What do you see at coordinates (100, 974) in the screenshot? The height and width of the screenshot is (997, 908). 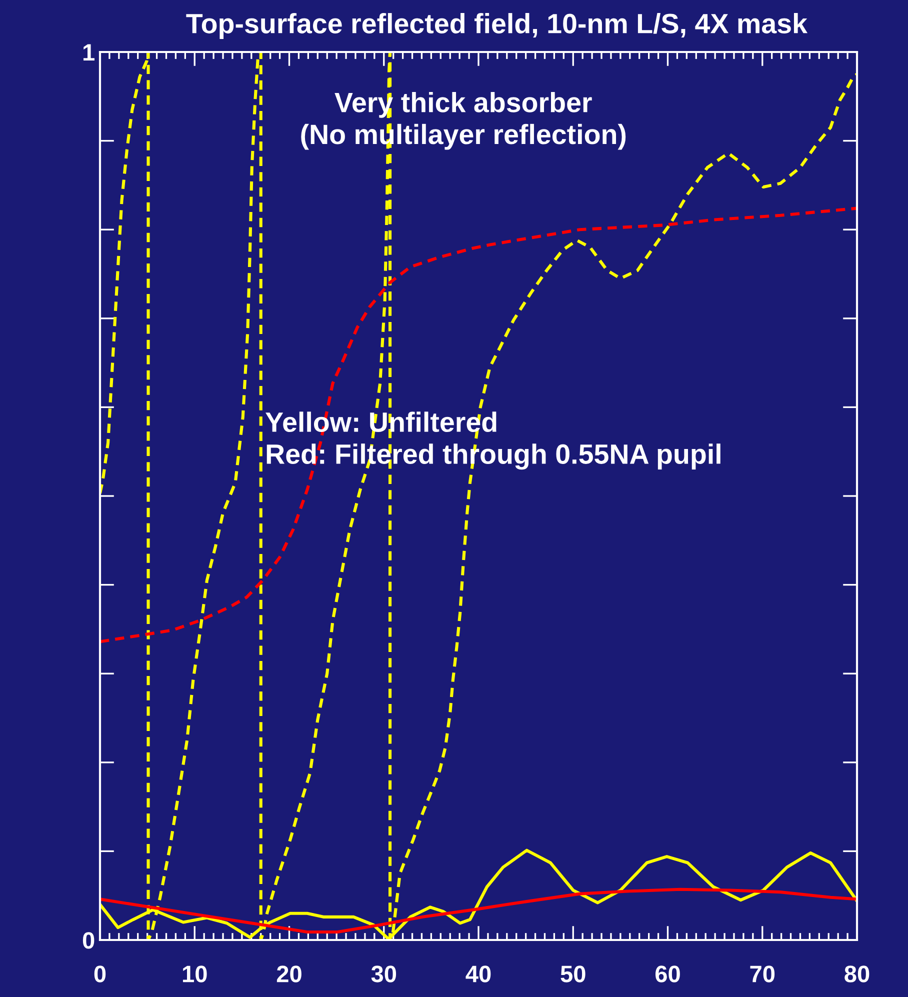 I see `x-tick-label: 0` at bounding box center [100, 974].